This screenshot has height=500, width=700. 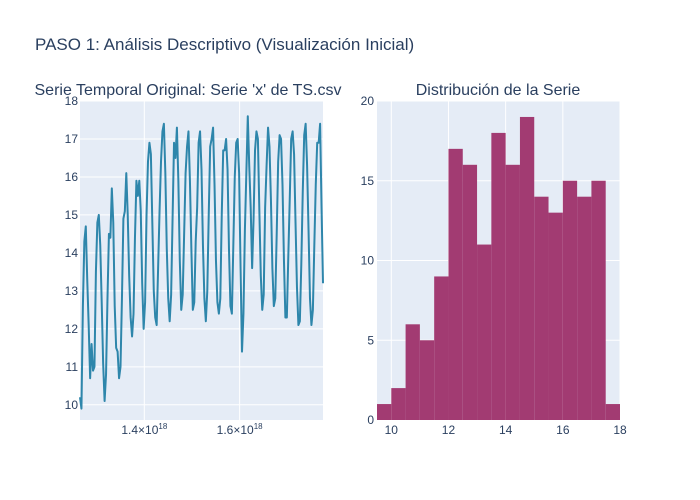 I want to click on histogram-x-ticks: 10 12 14 16 18, so click(x=506, y=430).